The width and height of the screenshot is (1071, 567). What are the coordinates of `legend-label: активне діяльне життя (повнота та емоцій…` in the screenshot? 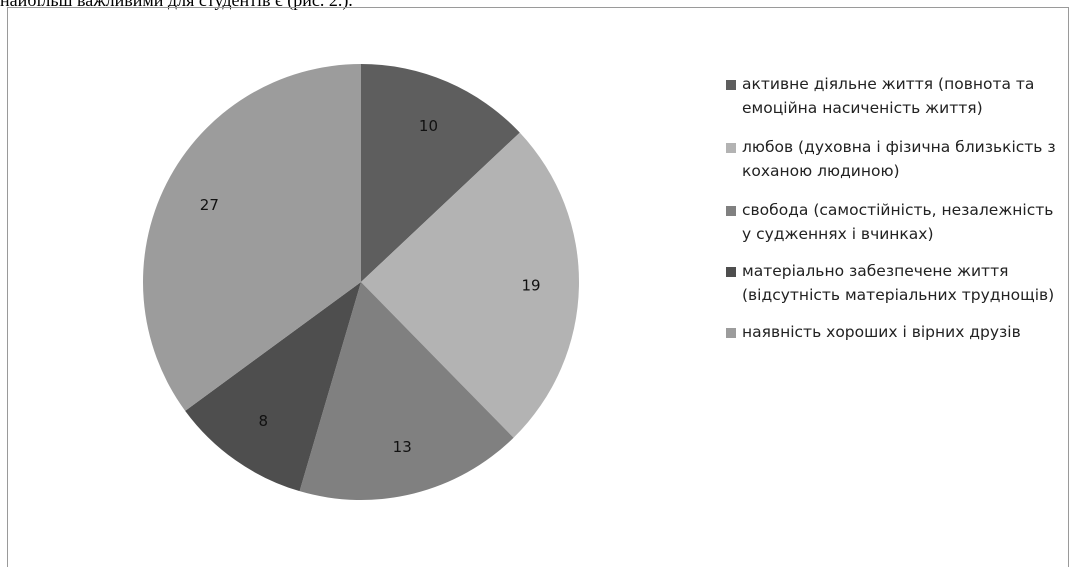 It's located at (888, 96).